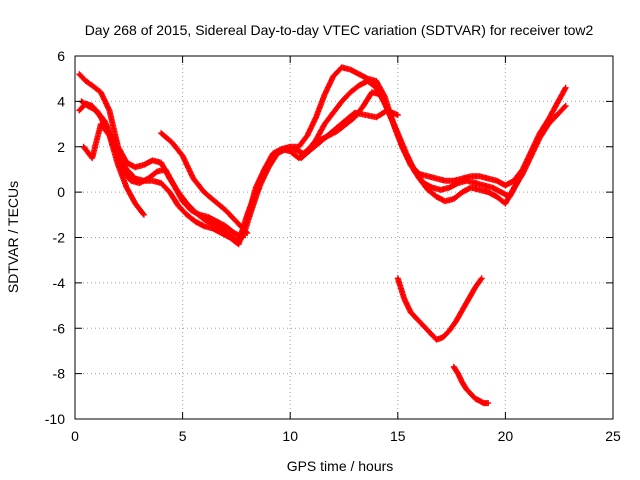 This screenshot has height=480, width=640. Describe the element at coordinates (183, 436) in the screenshot. I see `x-tick-label: 5` at that location.